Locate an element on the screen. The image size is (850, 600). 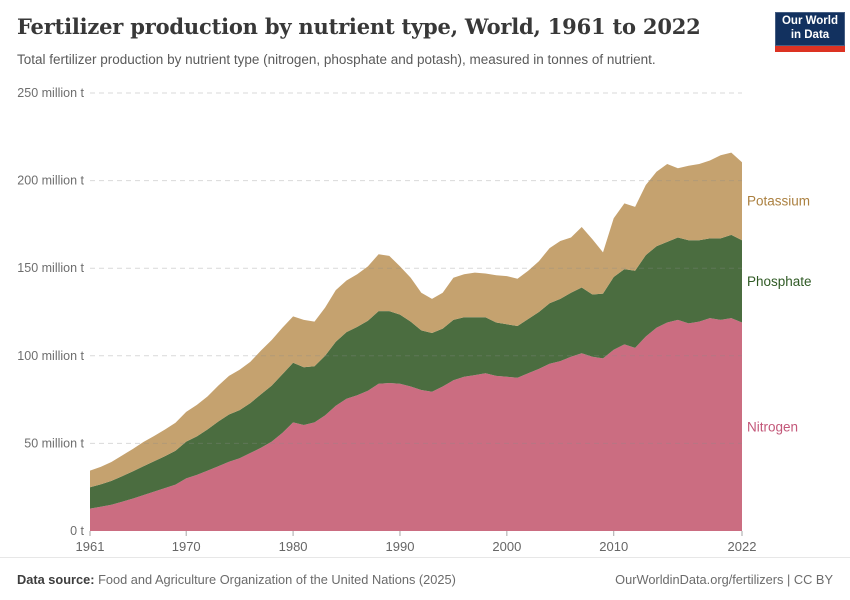
owid-logo-line2: in Data is located at coordinates (810, 35).